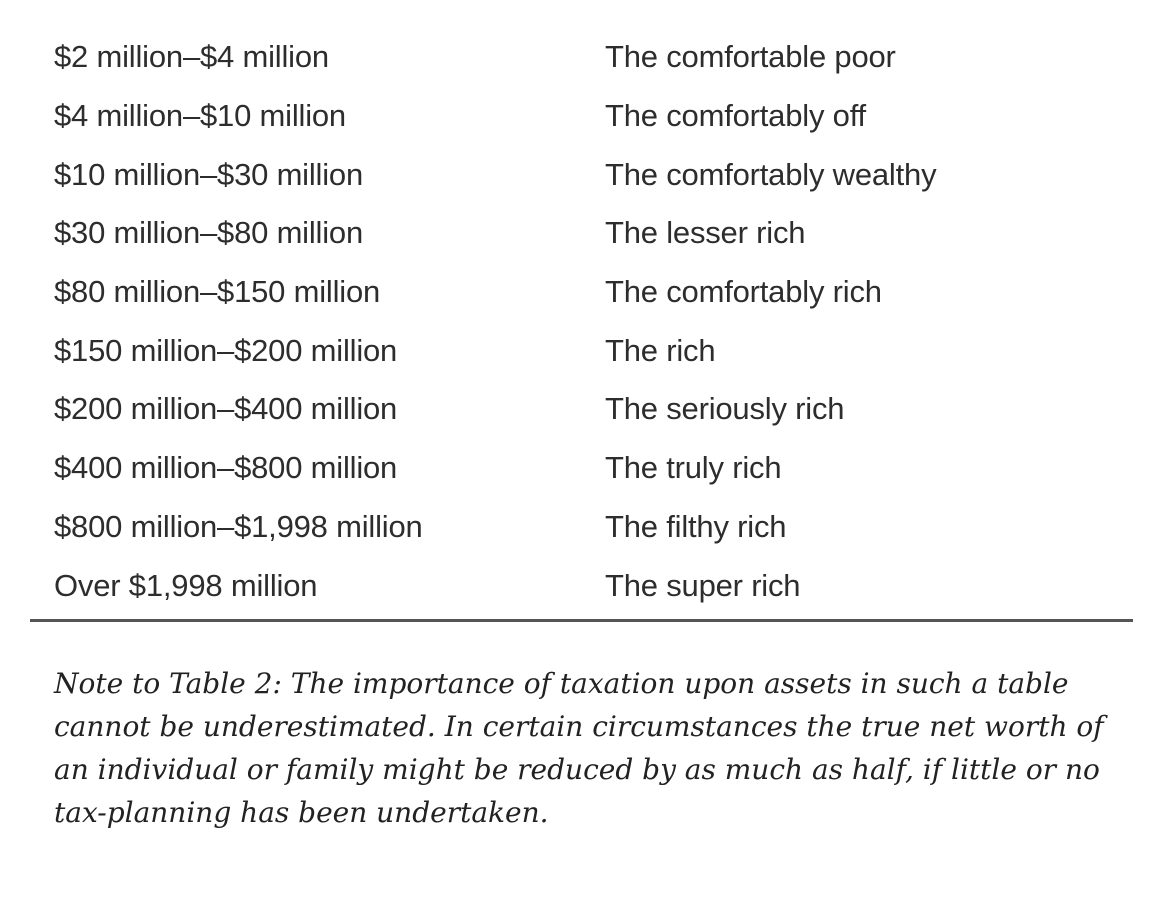 The height and width of the screenshot is (900, 1166). I want to click on wealth-range-cell: Over $1,998 million, so click(186, 585).